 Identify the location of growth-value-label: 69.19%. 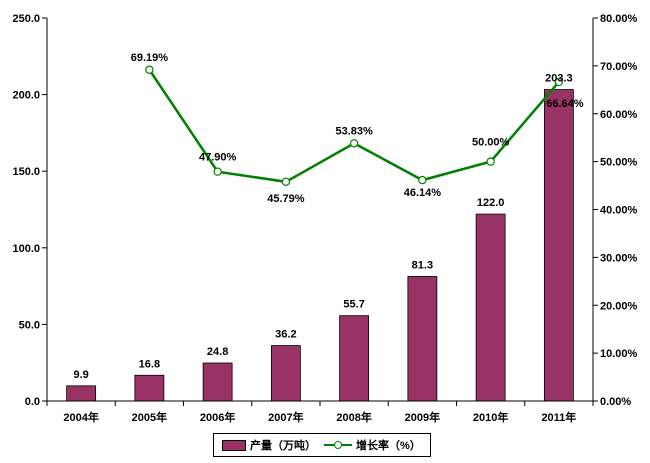
(150, 58).